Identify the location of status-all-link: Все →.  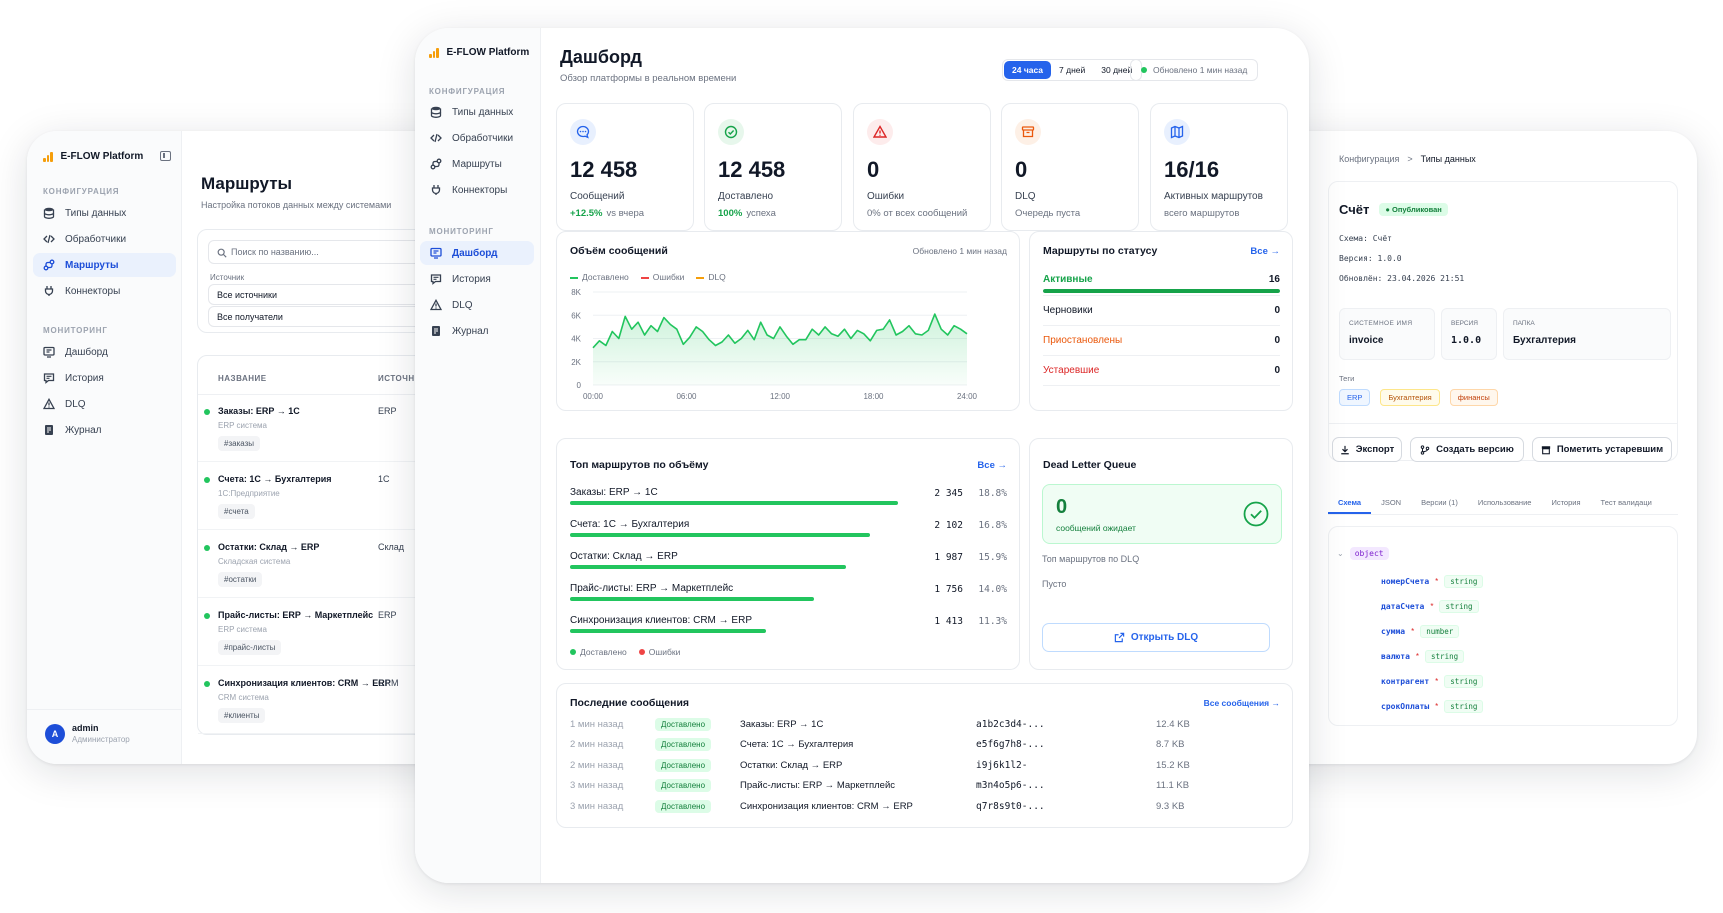
(1265, 251).